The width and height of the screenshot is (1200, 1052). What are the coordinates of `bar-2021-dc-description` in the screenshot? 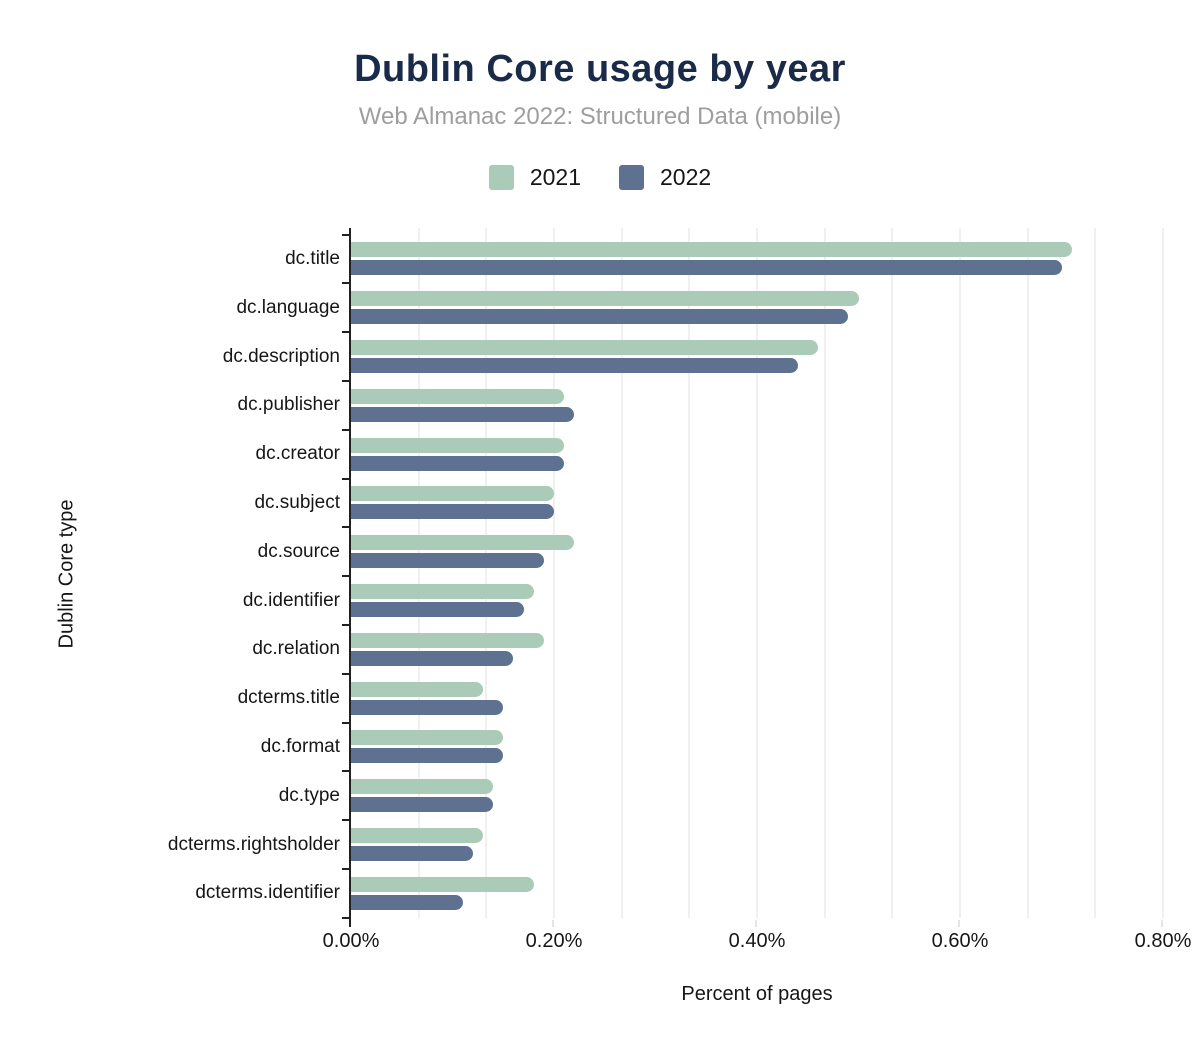 It's located at (584, 347).